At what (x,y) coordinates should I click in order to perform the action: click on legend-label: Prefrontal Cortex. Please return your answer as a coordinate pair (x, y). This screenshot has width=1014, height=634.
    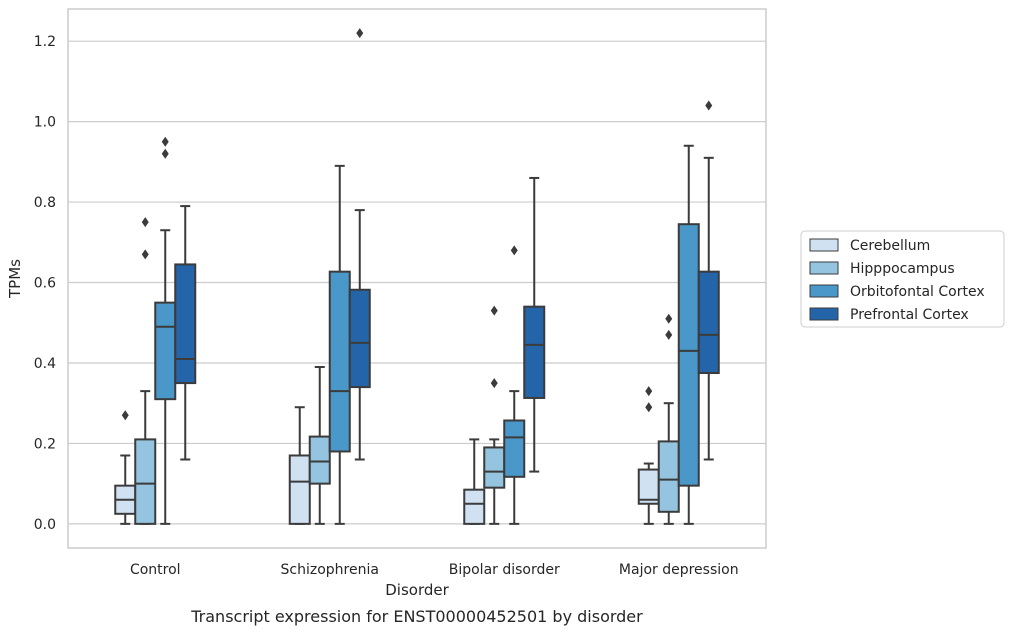
    Looking at the image, I should click on (909, 315).